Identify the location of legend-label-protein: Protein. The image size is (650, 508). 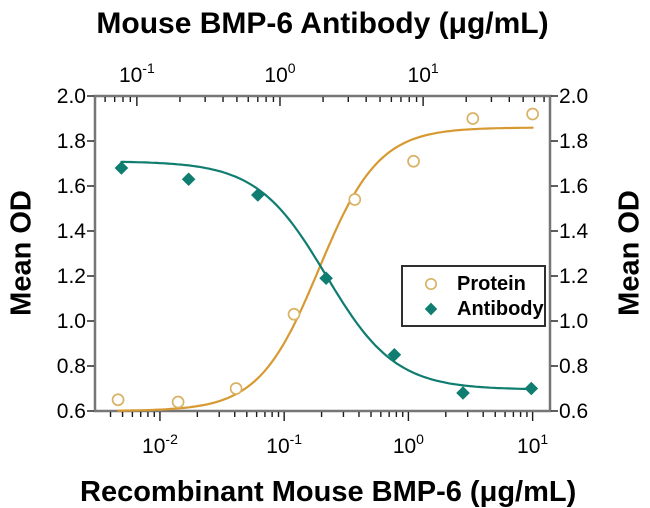
(491, 283).